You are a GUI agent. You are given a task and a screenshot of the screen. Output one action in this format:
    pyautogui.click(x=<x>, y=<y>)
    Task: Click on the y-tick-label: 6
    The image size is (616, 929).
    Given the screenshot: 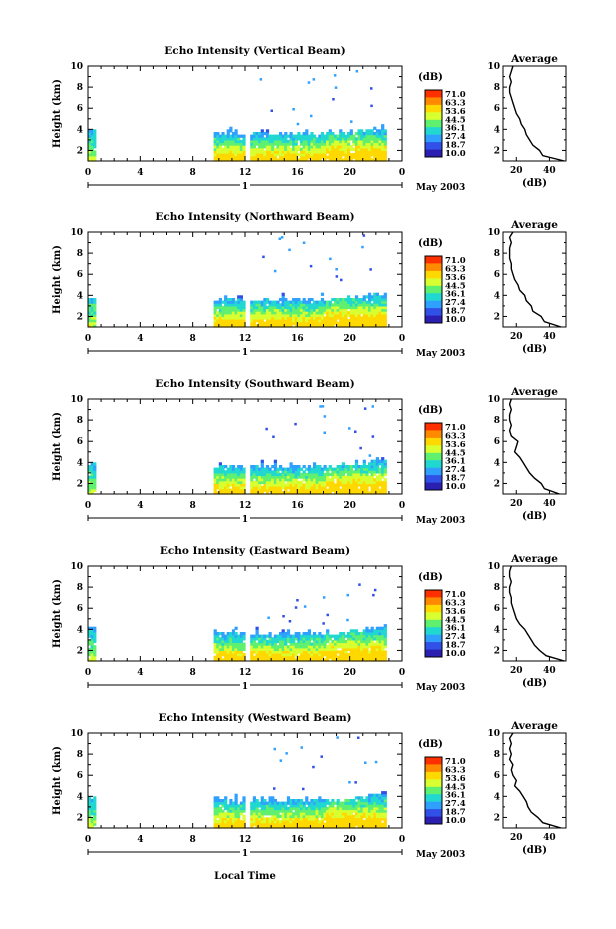 What is the action you would take?
    pyautogui.click(x=80, y=442)
    